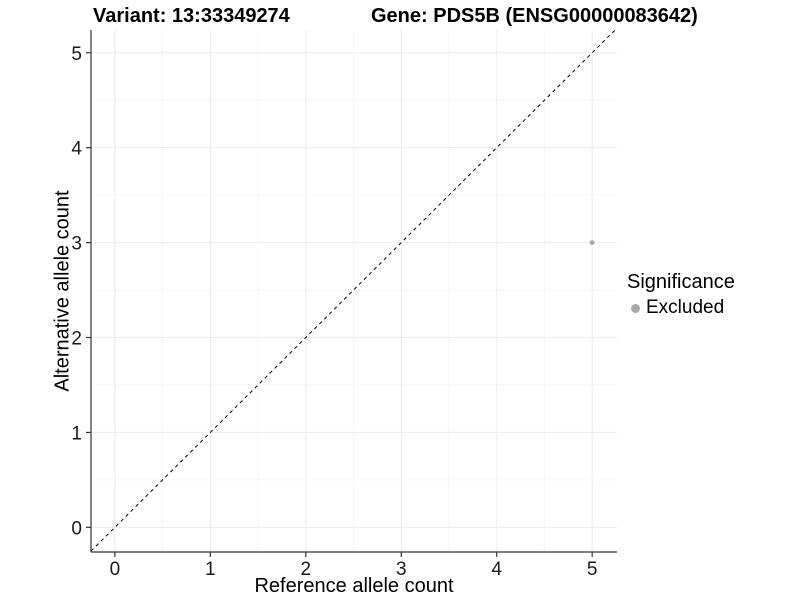 This screenshot has width=800, height=600. I want to click on x-tick-label: 1, so click(210, 569).